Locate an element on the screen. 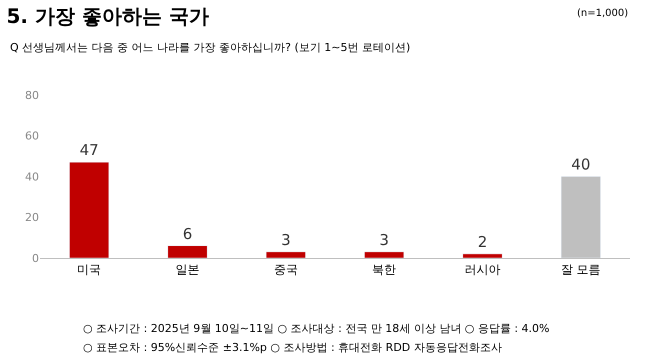 Image resolution: width=650 pixels, height=356 pixels. text: ○ 조사기간 : 2025년 9월 10일~11일 ○ 조사대상 : 전국 만 18세 이상 남녀 ○ 응답률 : 4.0% is located at coordinates (316, 328).